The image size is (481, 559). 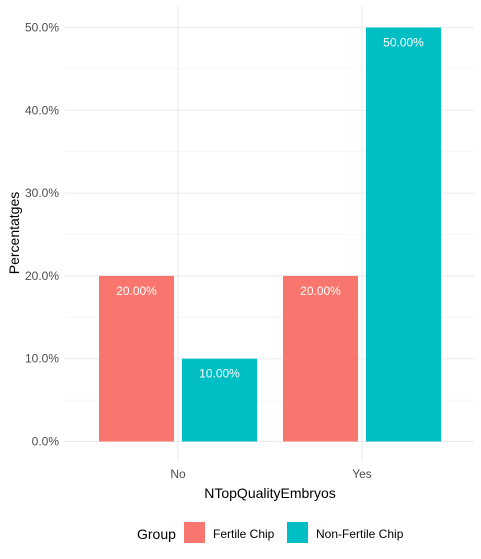 I want to click on y-tick-label: 20.0%, so click(x=42, y=276).